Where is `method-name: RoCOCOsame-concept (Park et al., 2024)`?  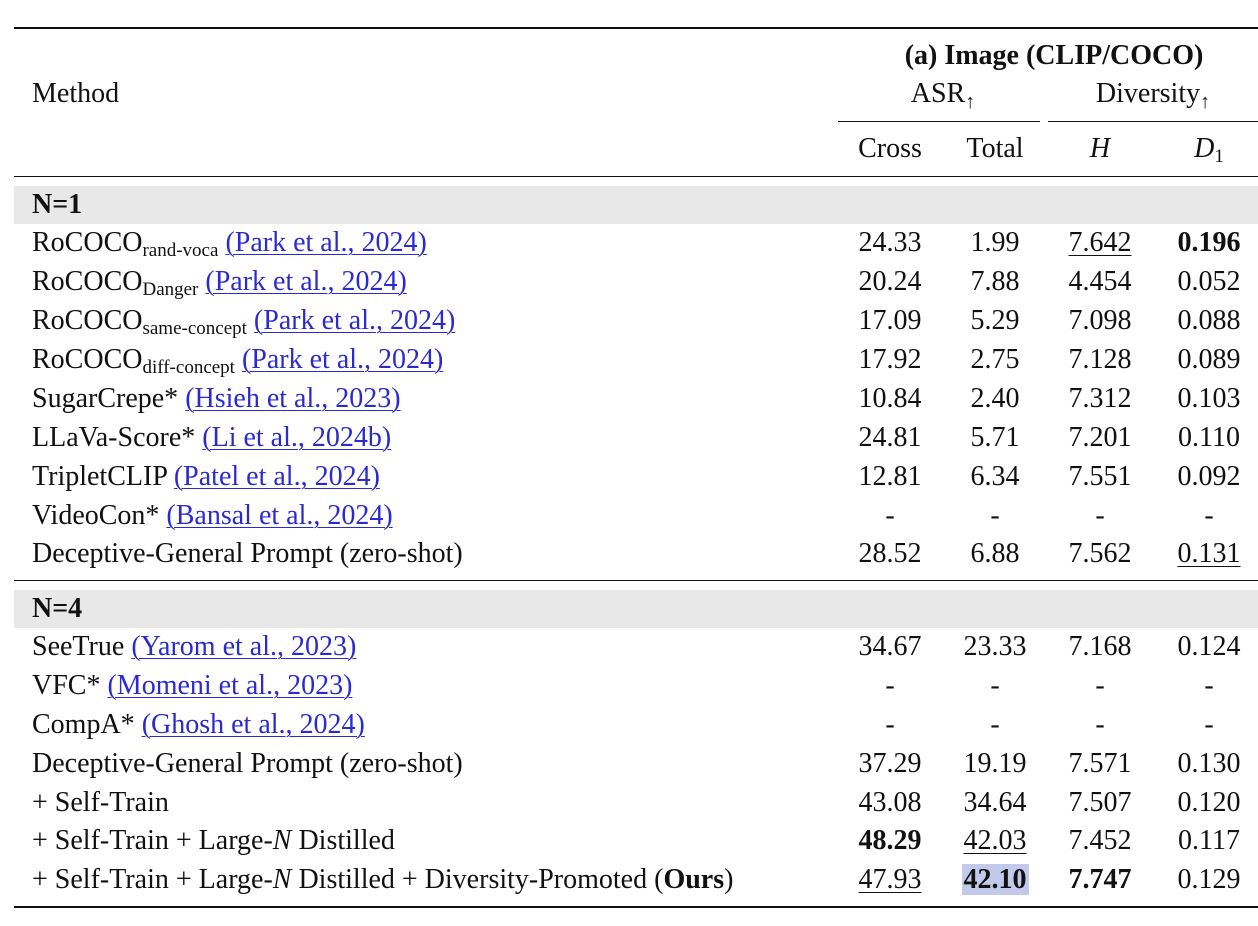 method-name: RoCOCOsame-concept (Park et al., 2024) is located at coordinates (244, 322).